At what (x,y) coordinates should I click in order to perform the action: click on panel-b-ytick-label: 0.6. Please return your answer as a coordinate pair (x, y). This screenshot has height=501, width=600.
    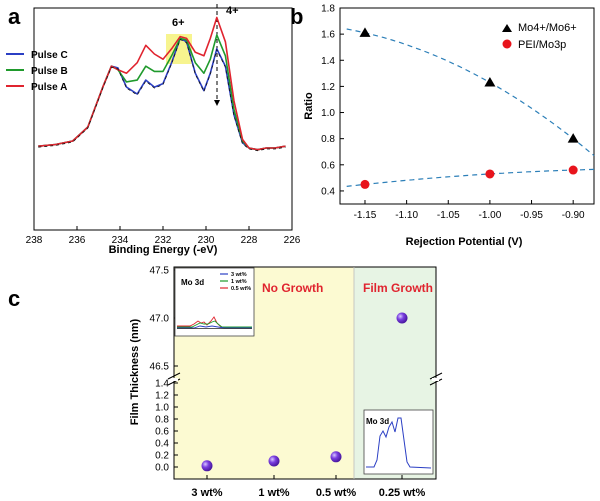
    Looking at the image, I should click on (328, 165).